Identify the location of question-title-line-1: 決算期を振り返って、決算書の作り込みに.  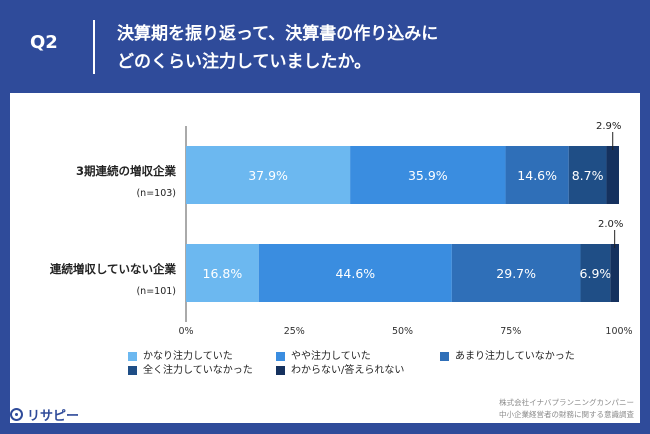
(278, 34).